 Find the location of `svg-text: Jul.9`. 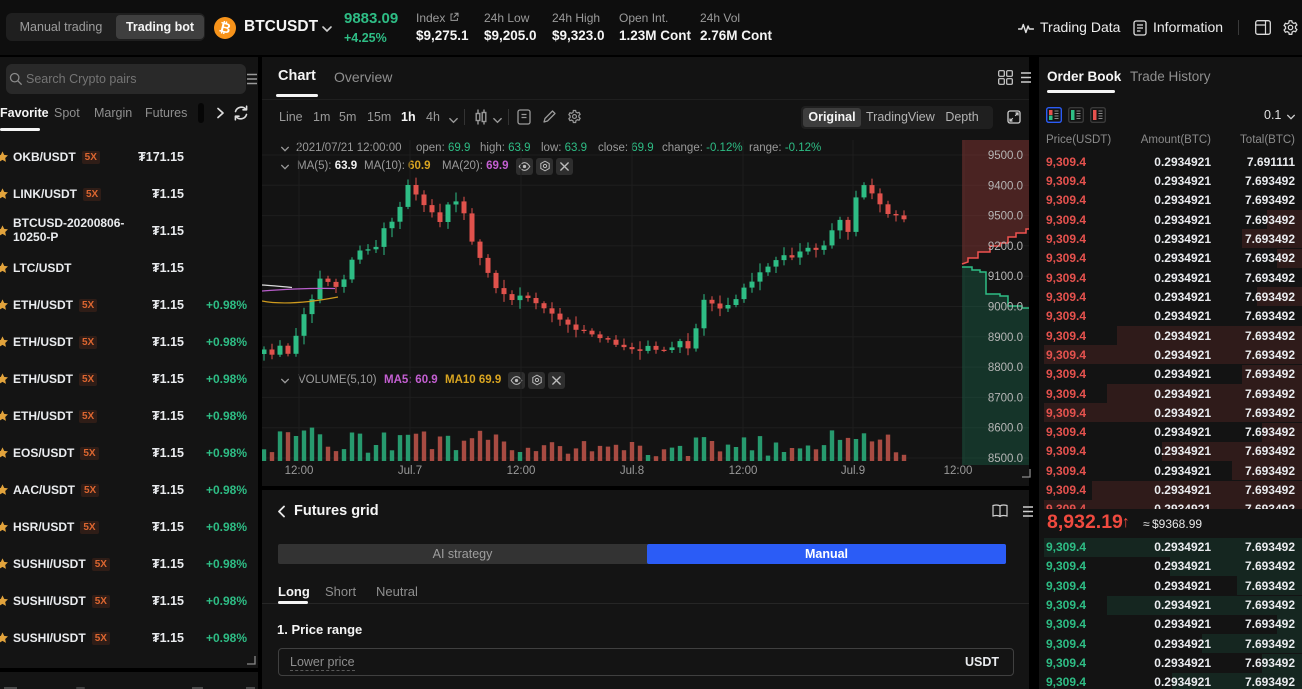

svg-text: Jul.9 is located at coordinates (853, 471).